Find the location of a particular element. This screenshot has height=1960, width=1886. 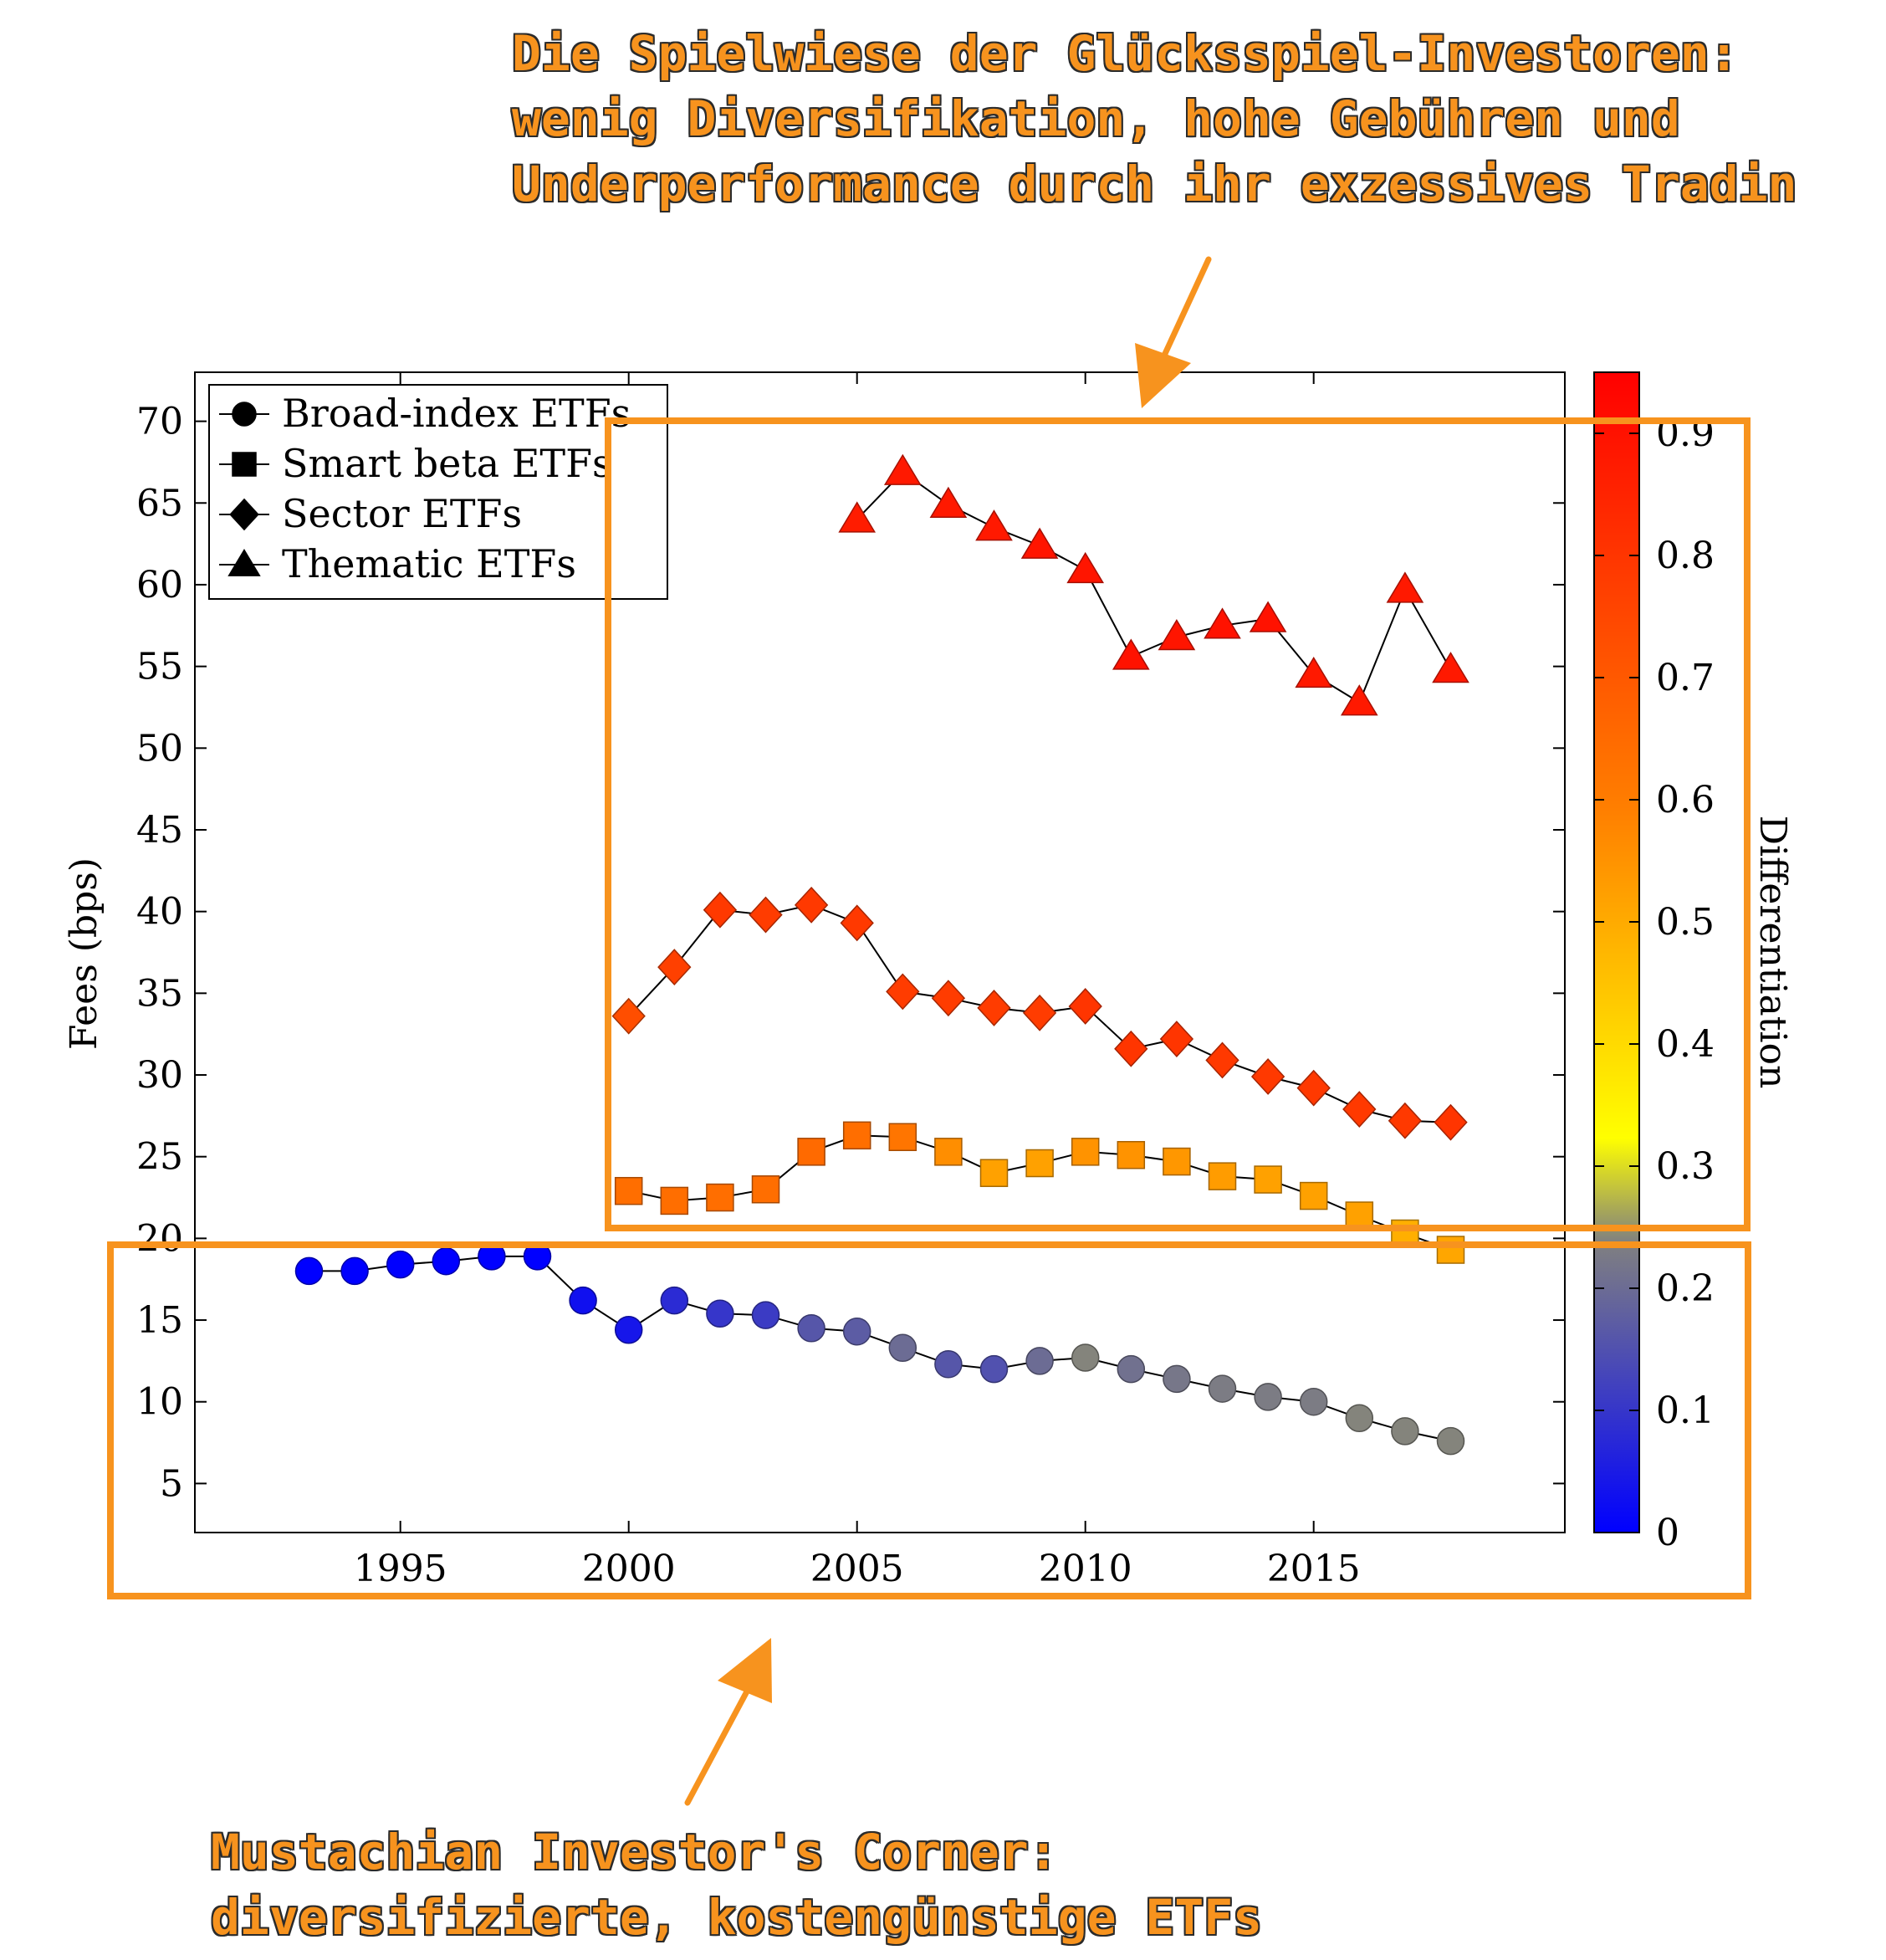

series-diamond is located at coordinates (1039, 1014).